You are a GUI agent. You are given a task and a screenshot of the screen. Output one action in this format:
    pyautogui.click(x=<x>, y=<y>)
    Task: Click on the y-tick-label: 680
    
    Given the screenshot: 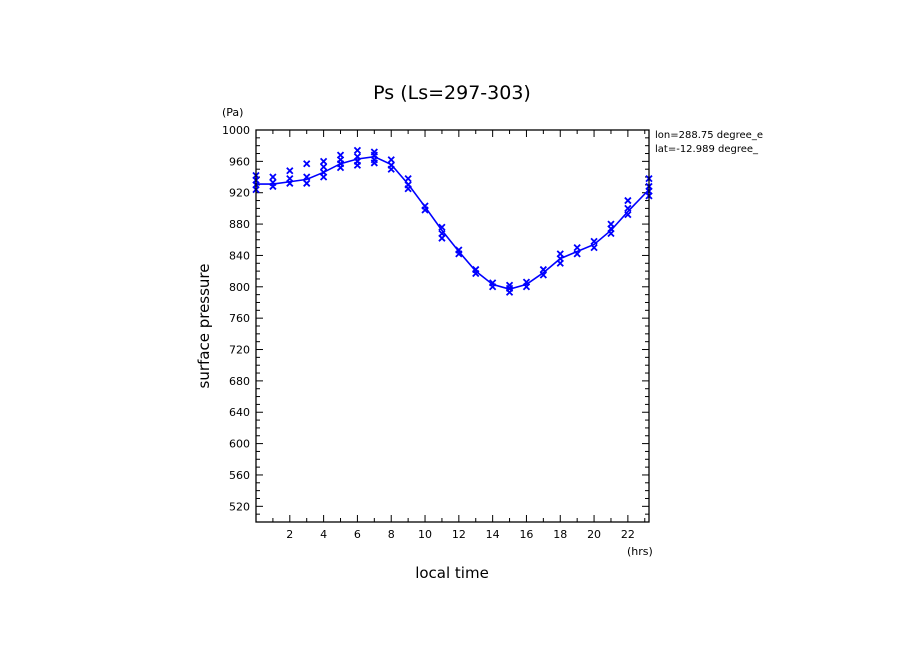 What is the action you would take?
    pyautogui.click(x=239, y=381)
    